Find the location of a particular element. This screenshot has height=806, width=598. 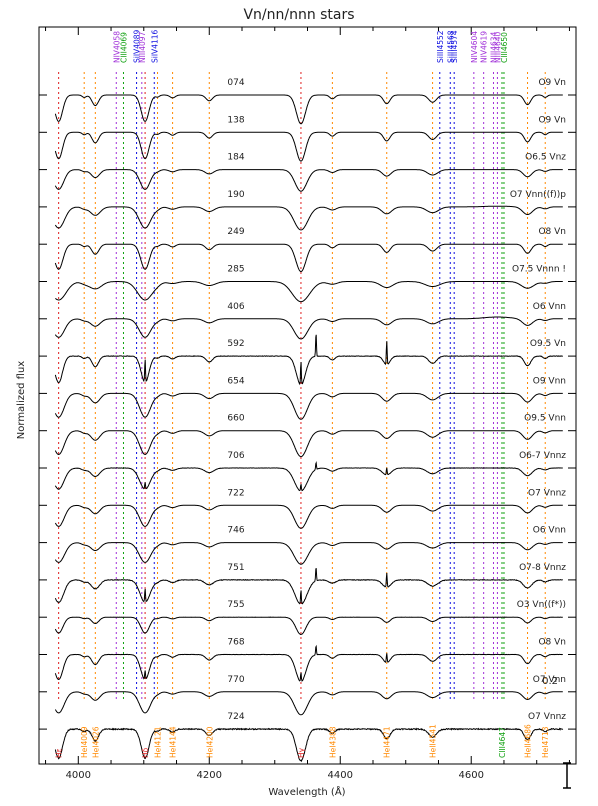

spectral-type-label: O9 Vnn is located at coordinates (549, 381).